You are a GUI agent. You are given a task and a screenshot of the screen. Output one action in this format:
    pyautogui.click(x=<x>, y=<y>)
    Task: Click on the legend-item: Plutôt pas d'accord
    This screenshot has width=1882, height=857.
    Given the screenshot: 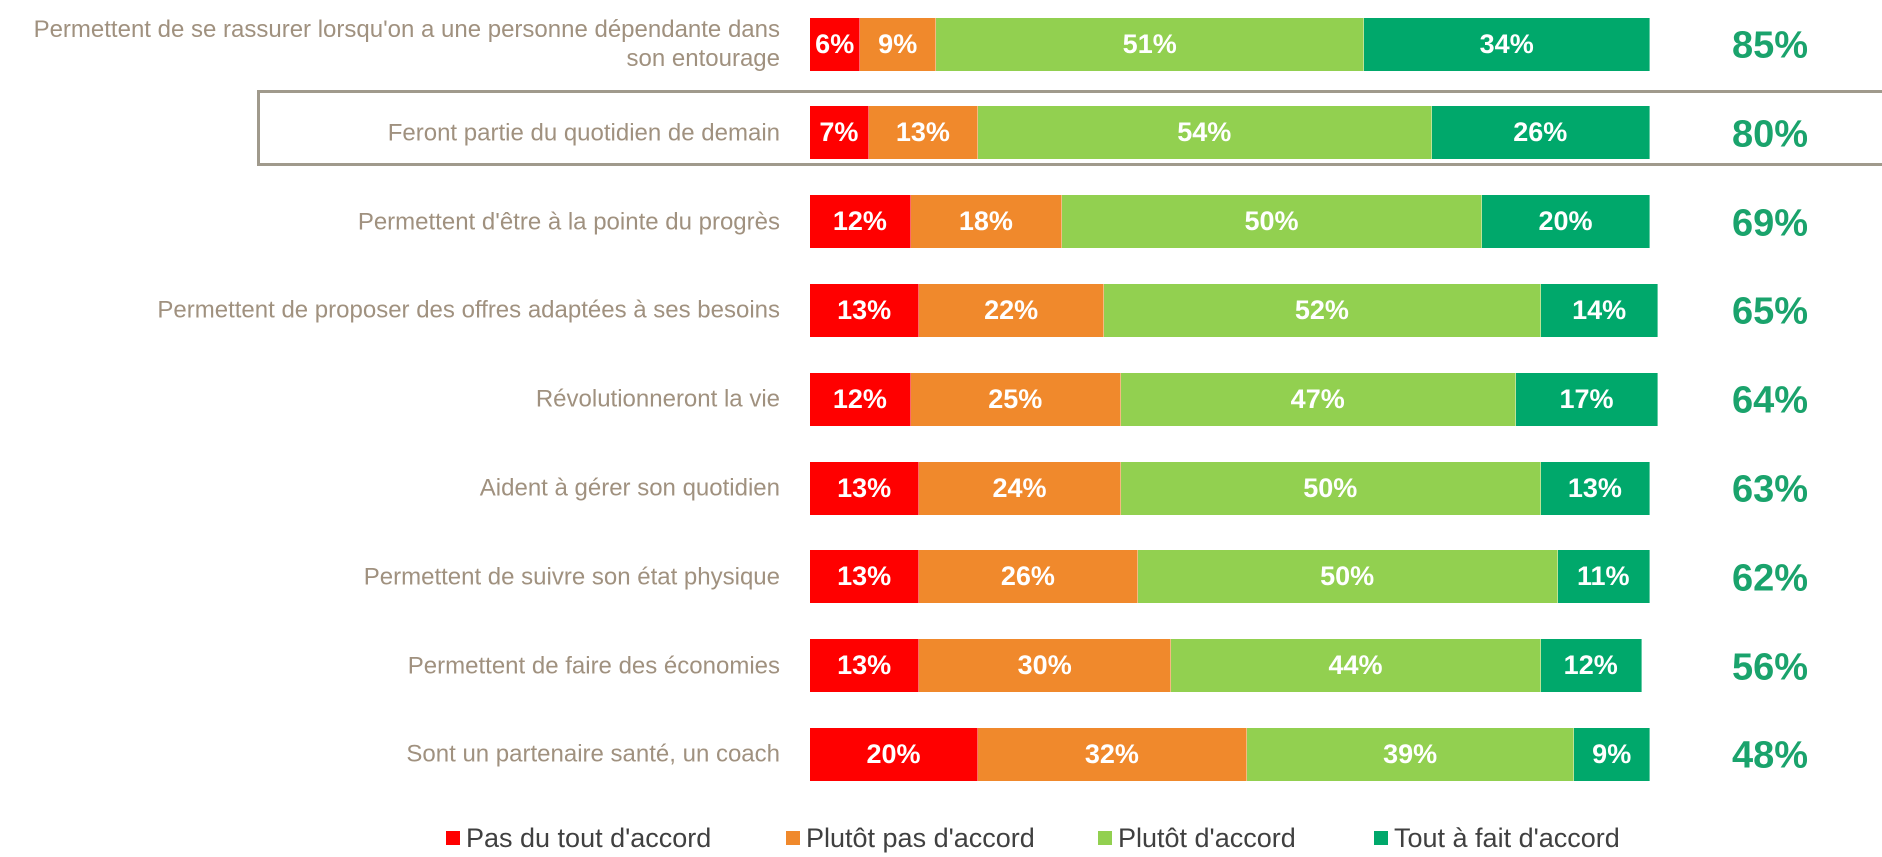 What is the action you would take?
    pyautogui.click(x=910, y=838)
    